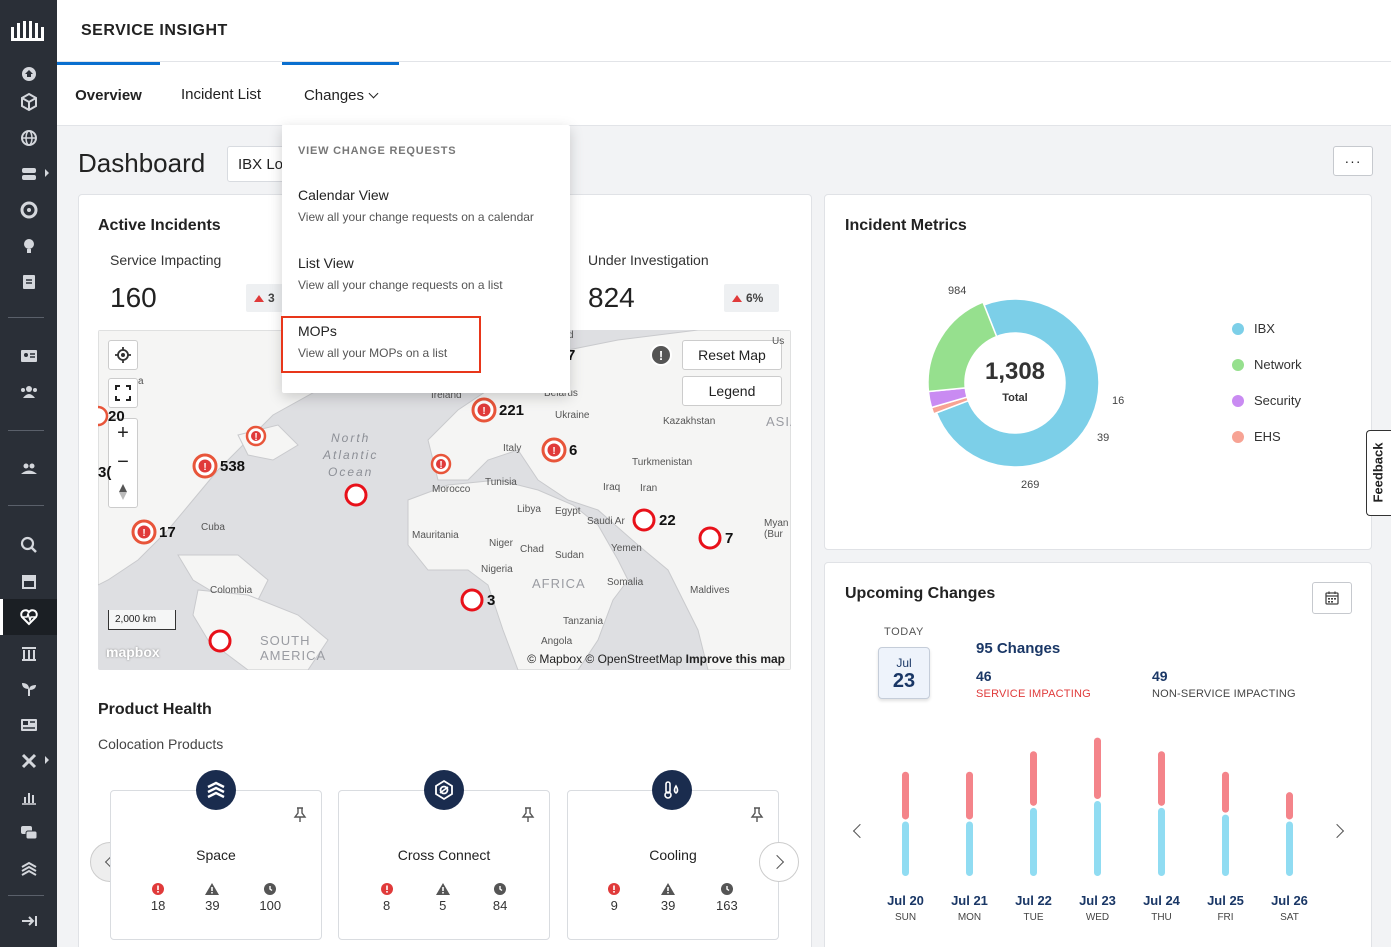 The width and height of the screenshot is (1391, 947). I want to click on legend-item-ehs: EHS, so click(1256, 436).